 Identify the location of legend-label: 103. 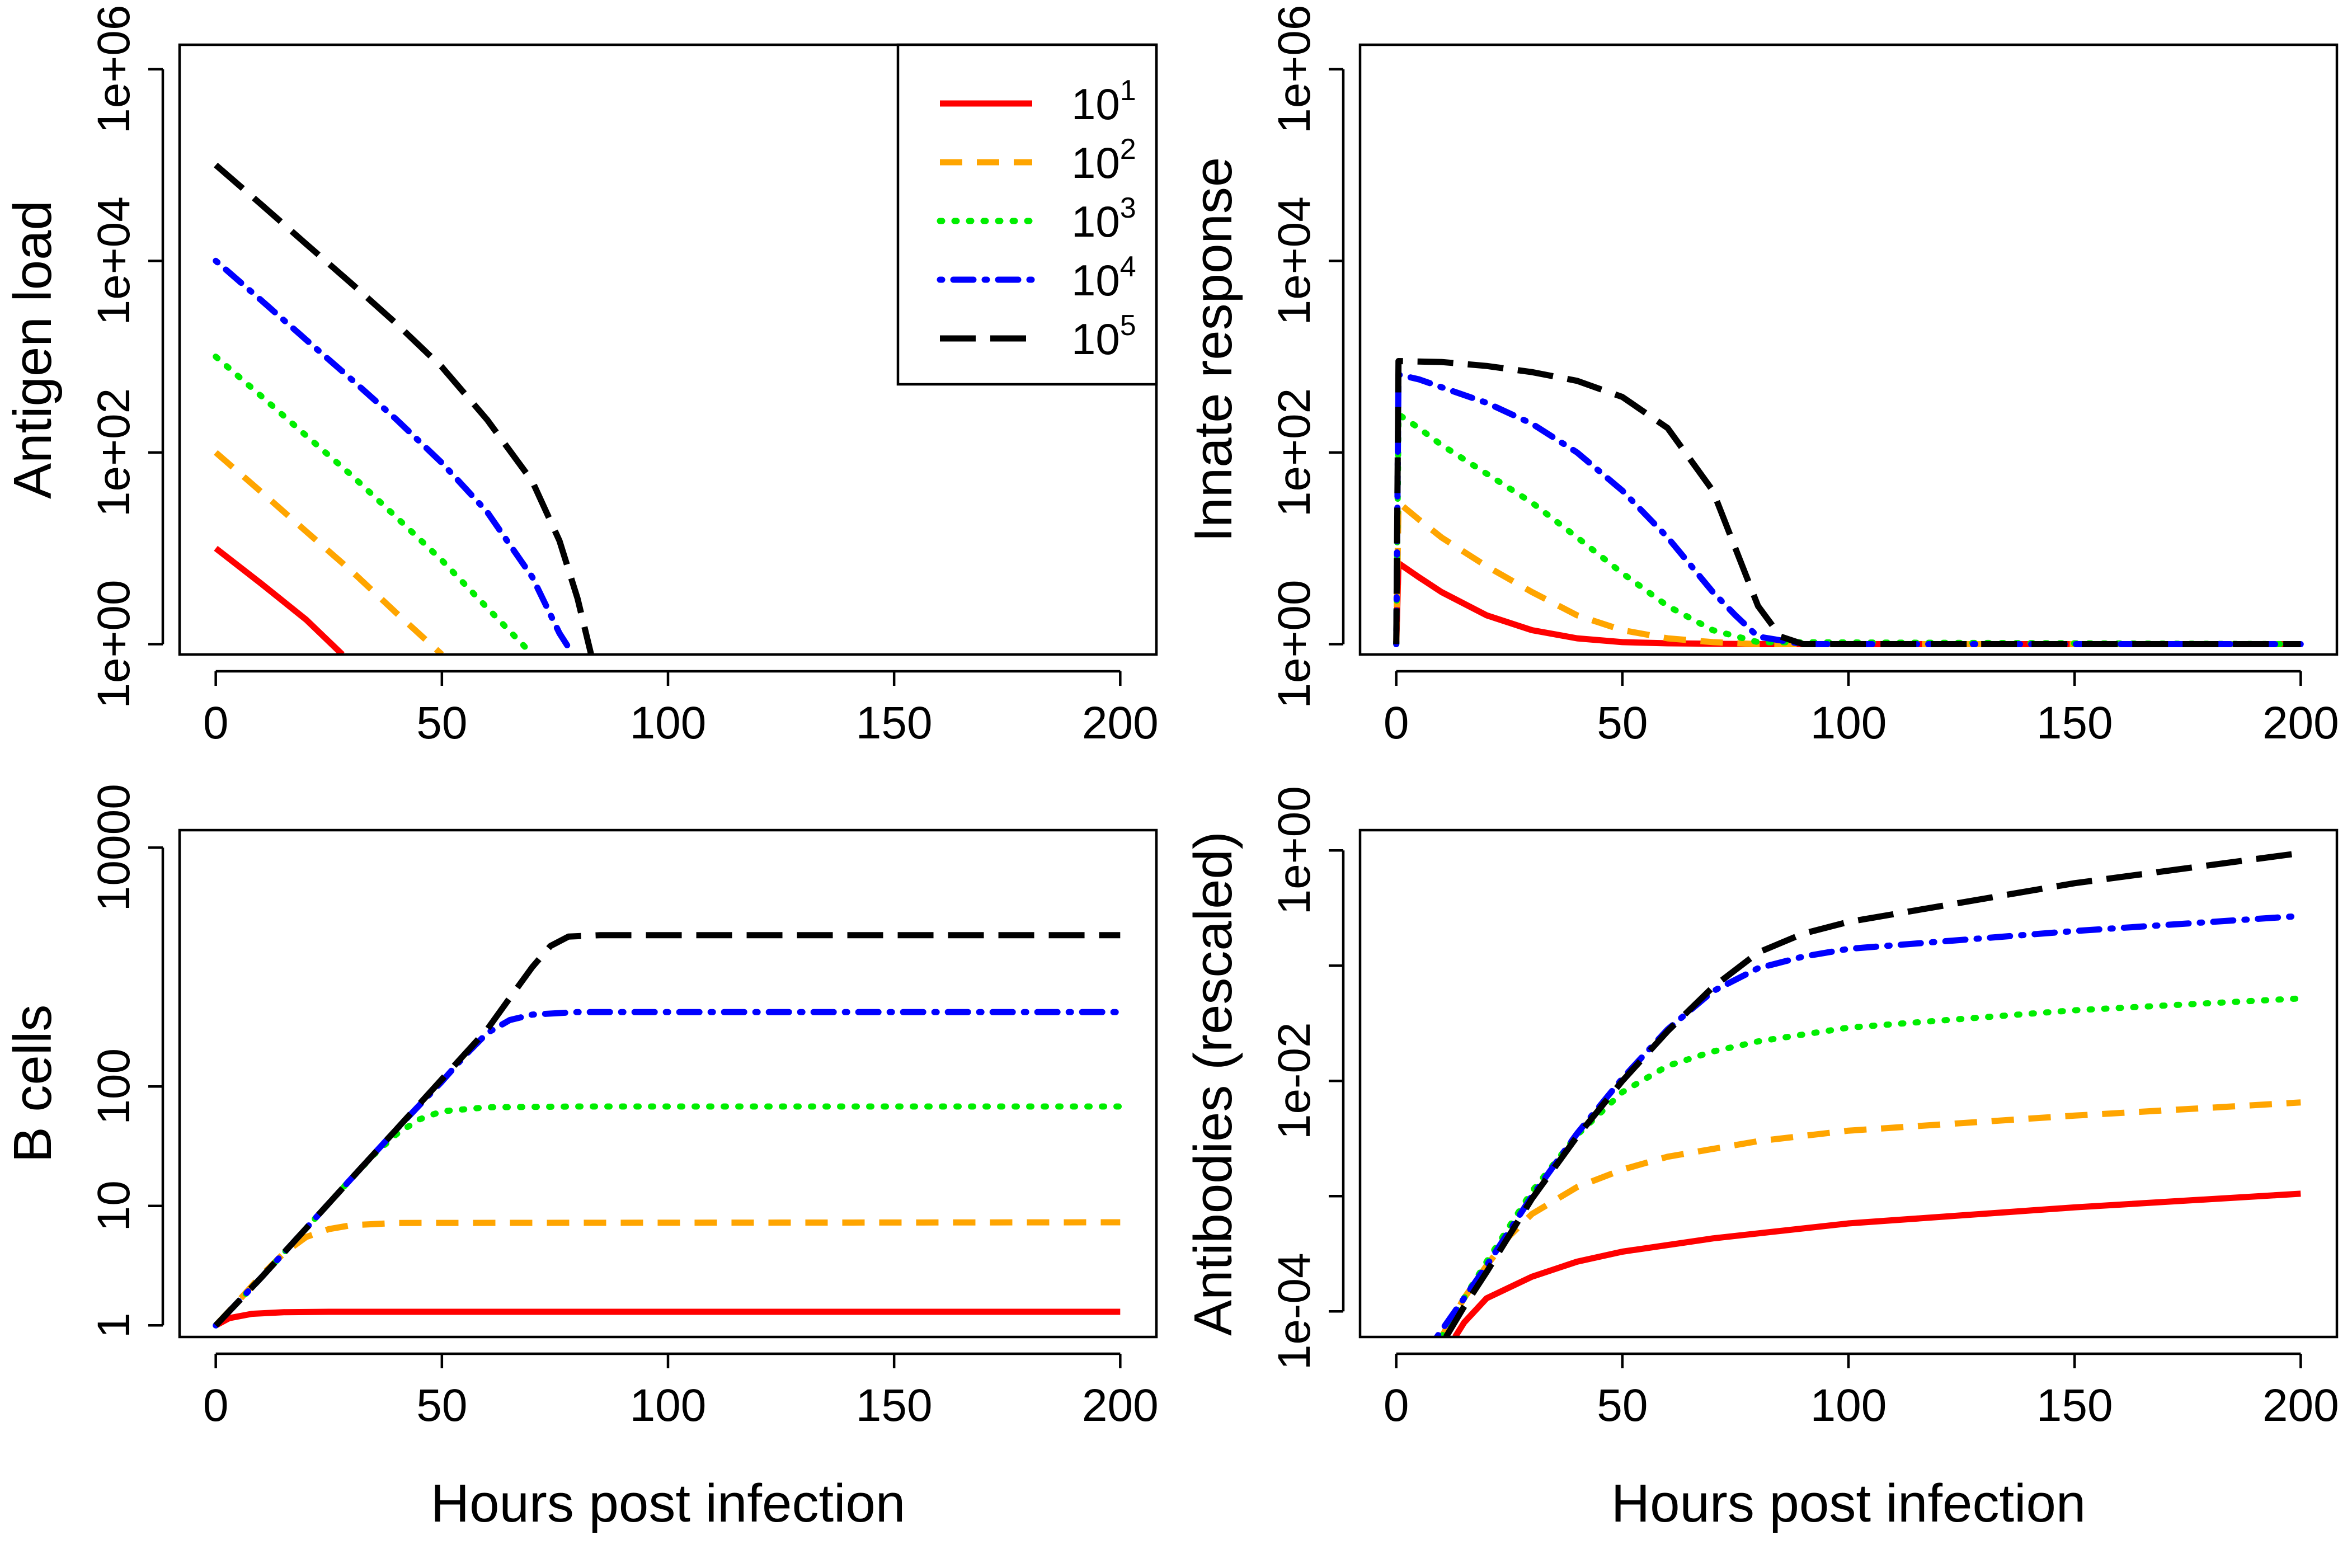
(1103, 219).